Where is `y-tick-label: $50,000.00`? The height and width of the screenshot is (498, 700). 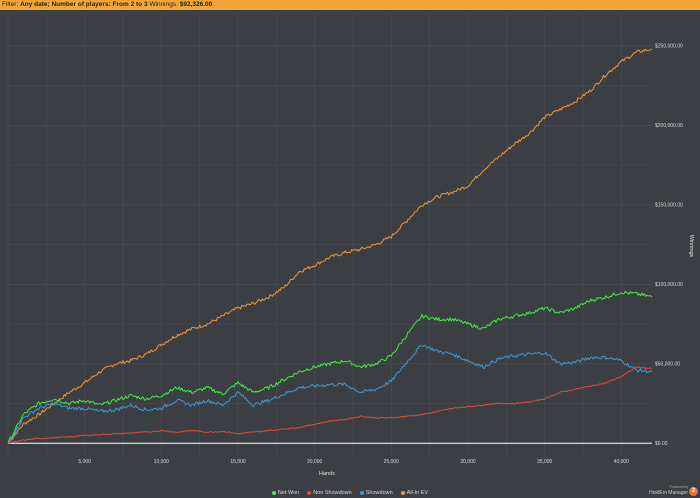
y-tick-label: $50,000.00 is located at coordinates (667, 365).